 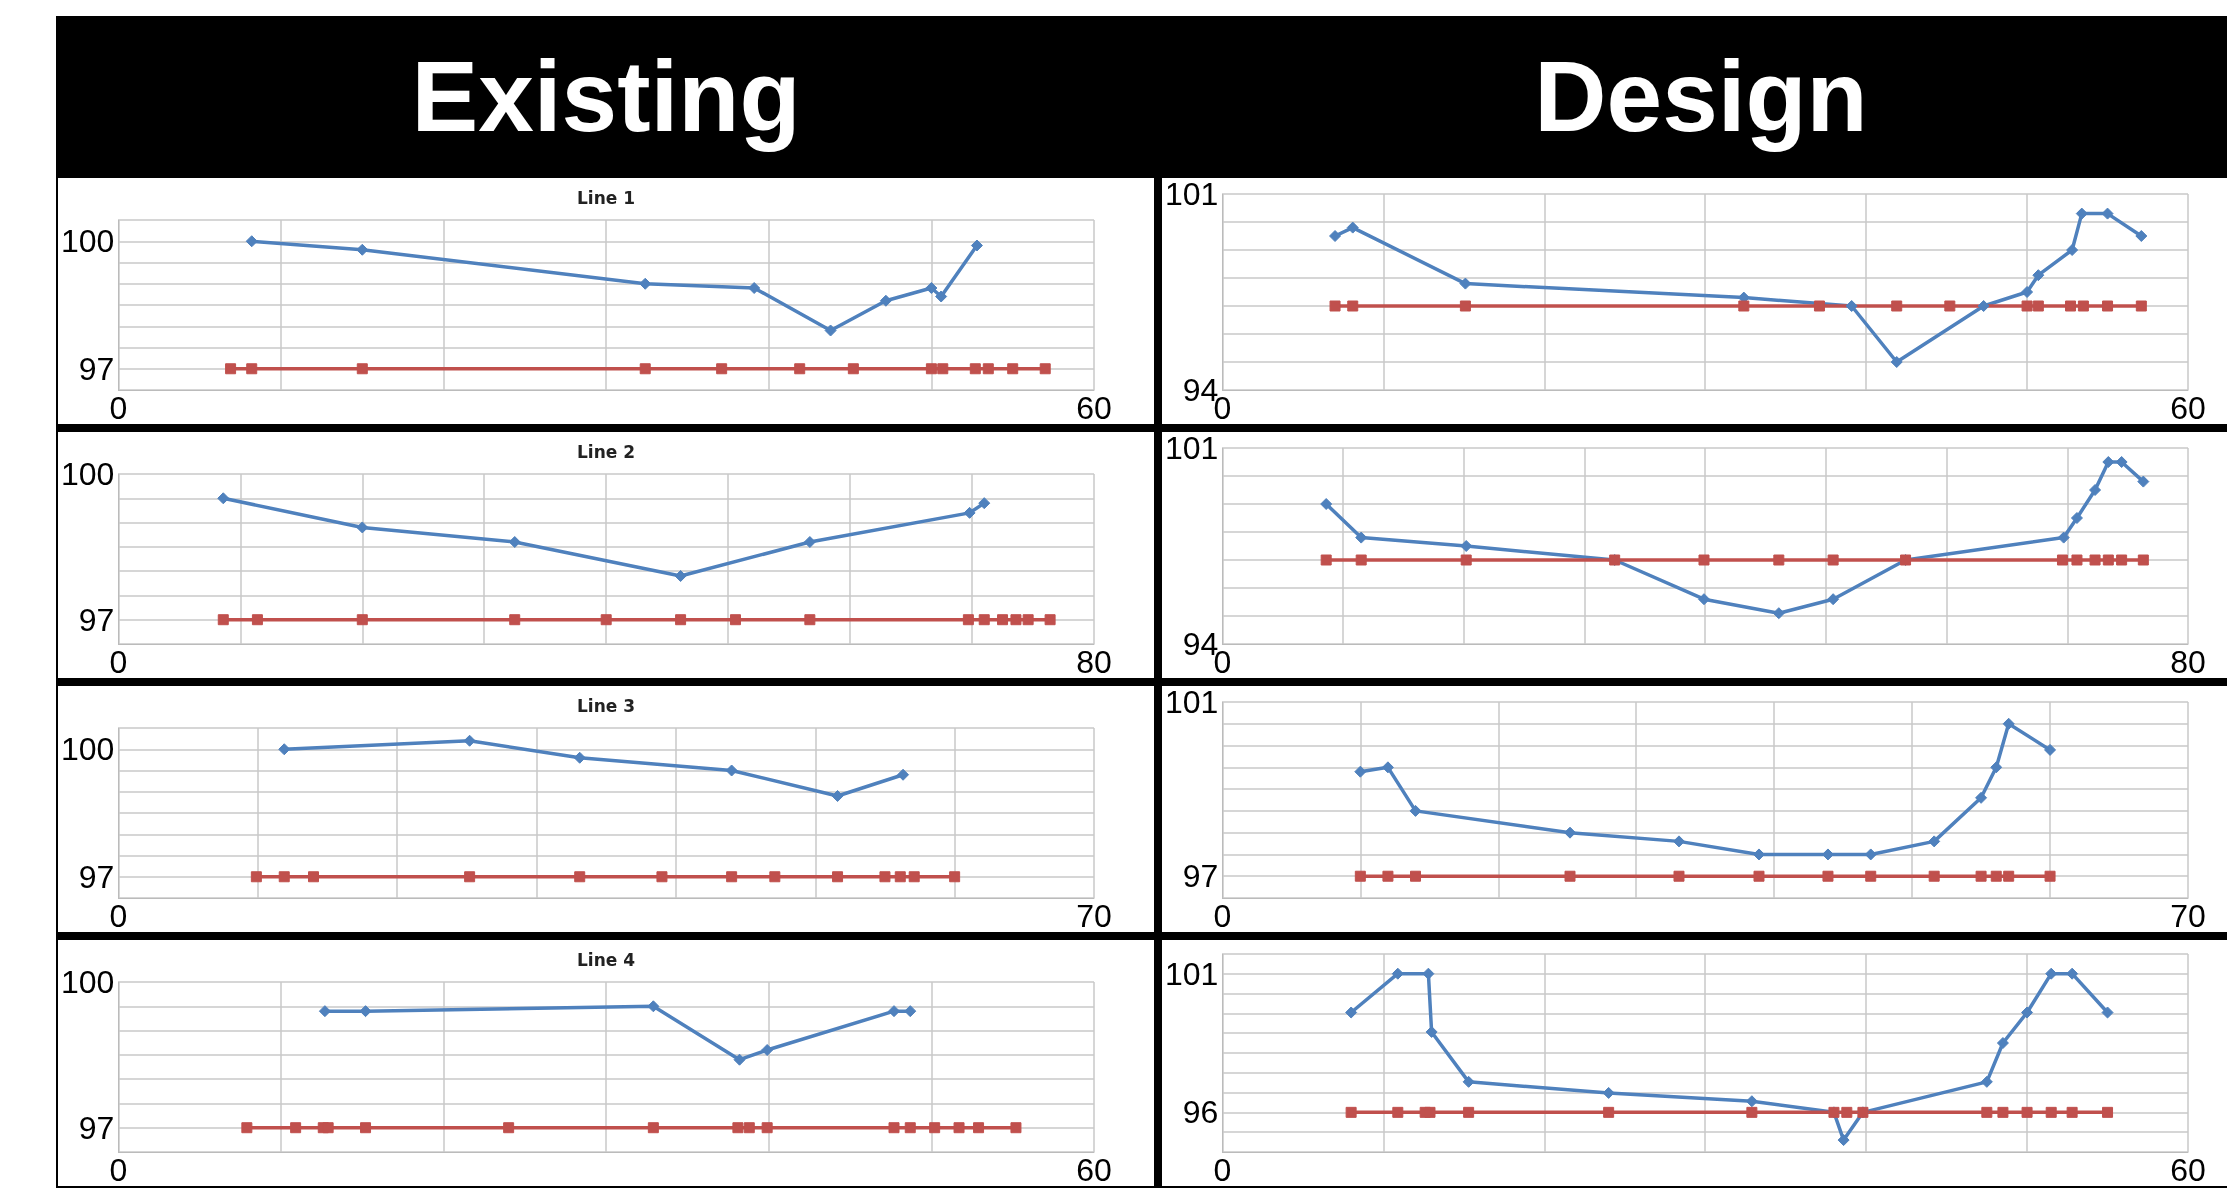 I want to click on x-tick-label: 70, so click(x=2188, y=916).